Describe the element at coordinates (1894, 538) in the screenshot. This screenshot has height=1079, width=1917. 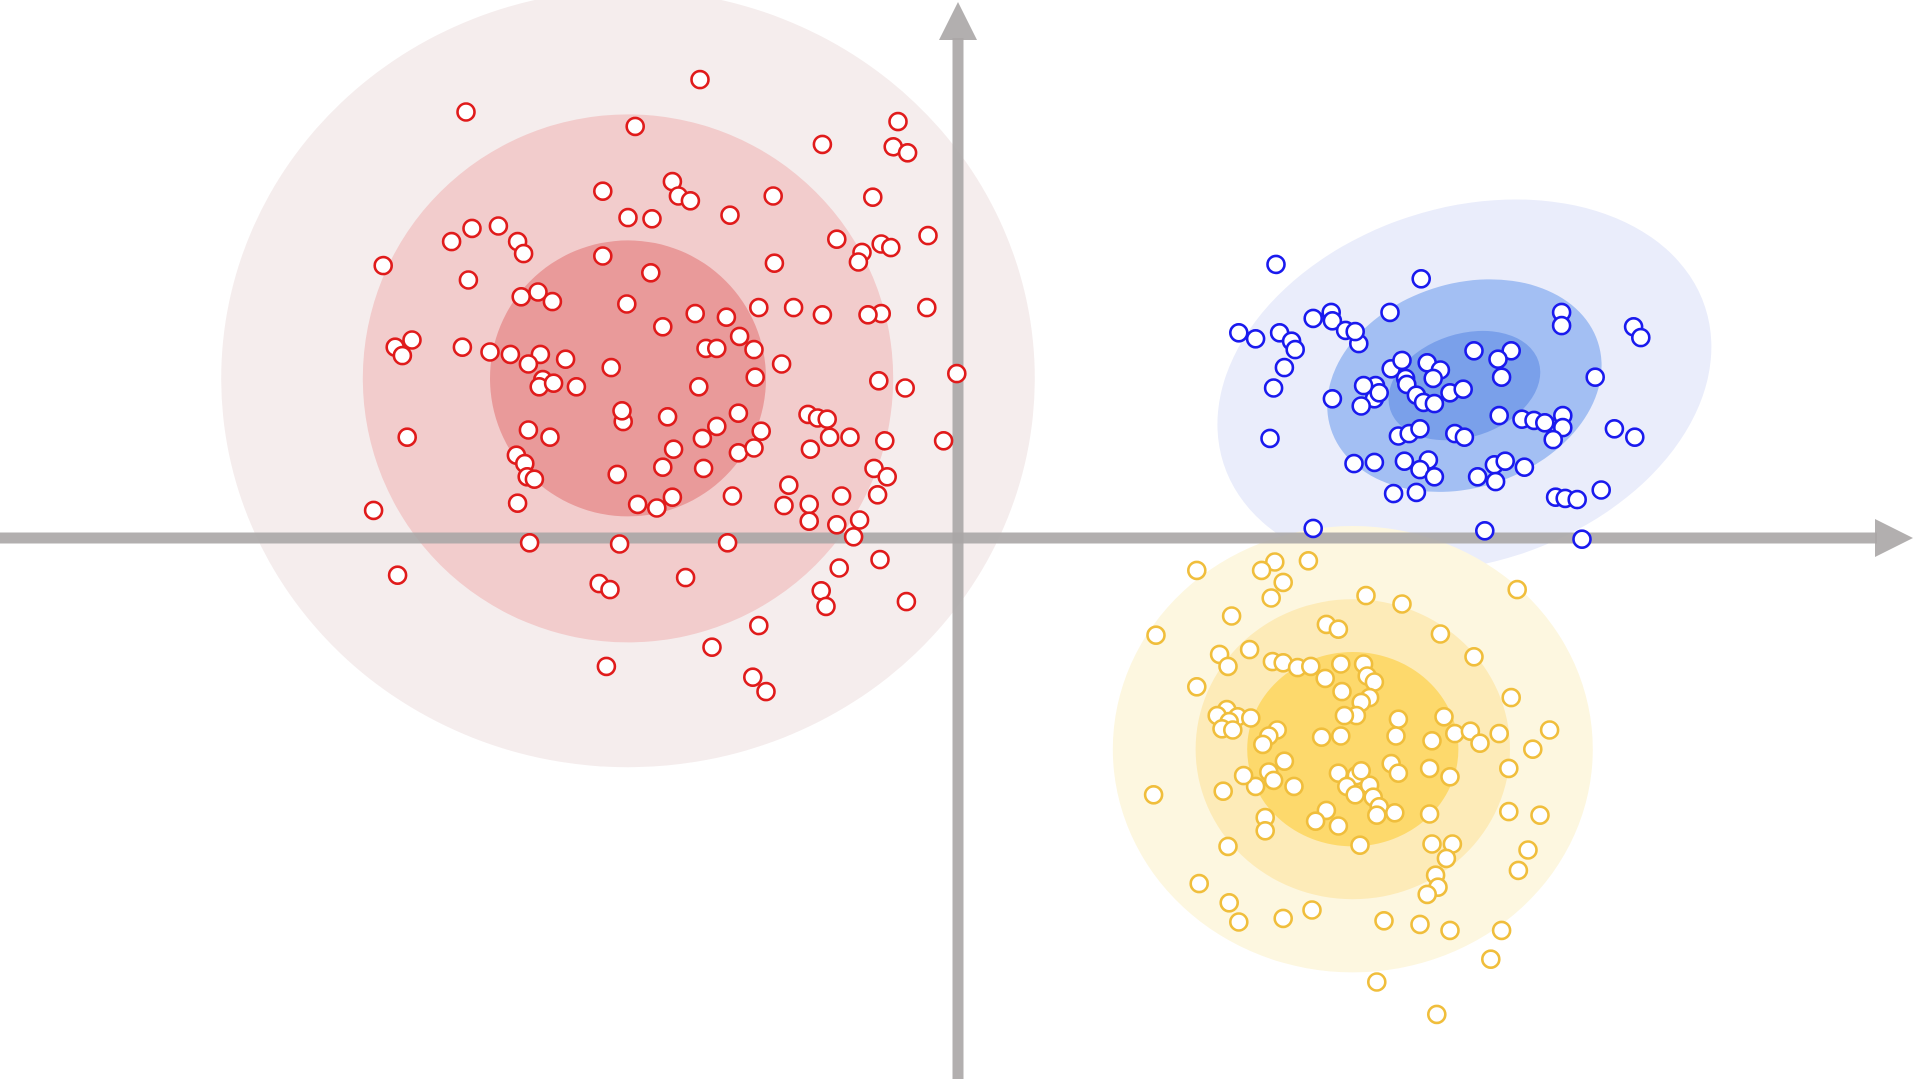
I see `x-axis-arrow-icon` at that location.